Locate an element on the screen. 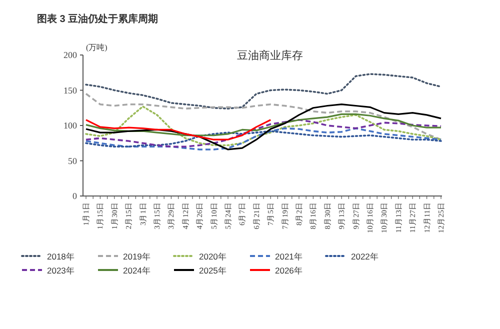 The image size is (500, 329). legend-label: 2018年 is located at coordinates (61, 257).